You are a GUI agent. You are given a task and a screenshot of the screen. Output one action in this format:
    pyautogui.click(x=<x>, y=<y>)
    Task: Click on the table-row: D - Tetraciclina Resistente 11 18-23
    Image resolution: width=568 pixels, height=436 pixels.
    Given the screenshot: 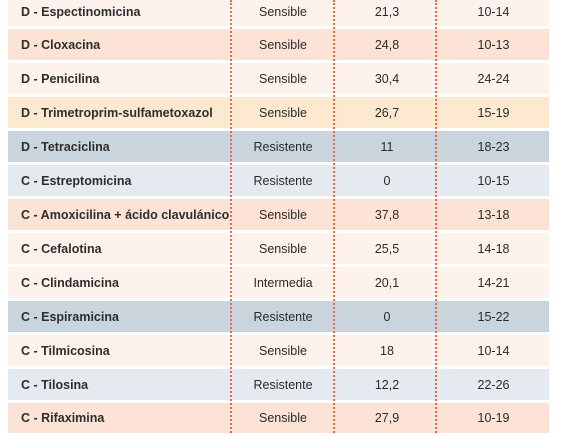 What is the action you would take?
    pyautogui.click(x=278, y=148)
    